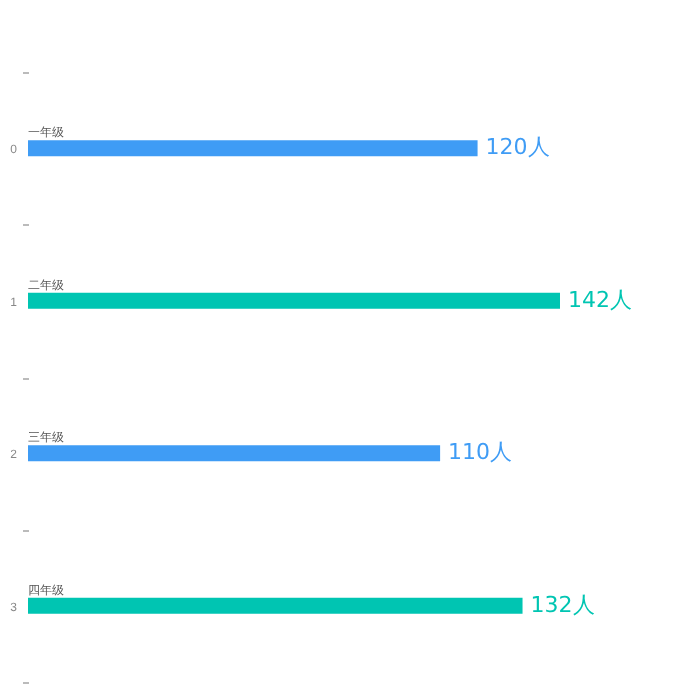 The height and width of the screenshot is (700, 700). What do you see at coordinates (480, 452) in the screenshot?
I see `data-label: 110人` at bounding box center [480, 452].